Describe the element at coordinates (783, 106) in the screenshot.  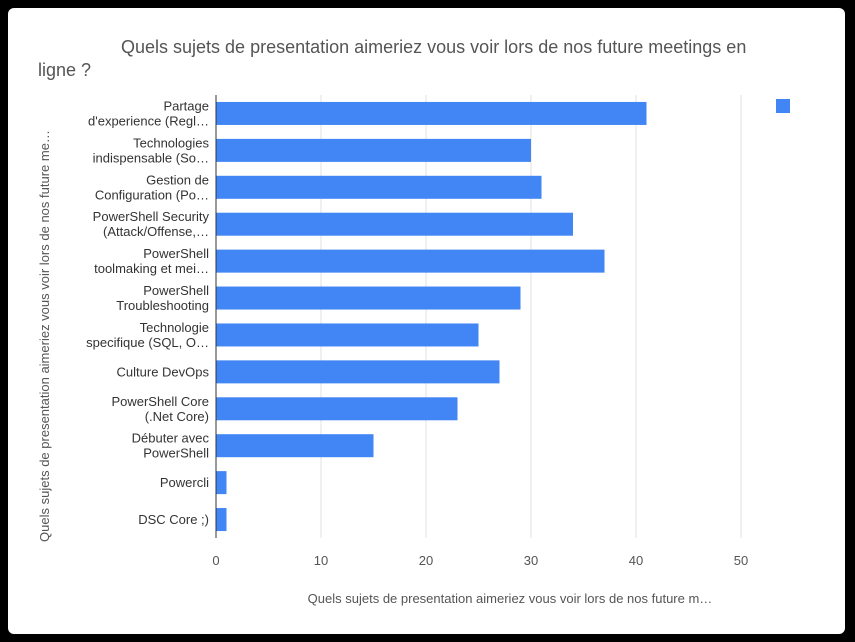
I see `legend-swatch` at that location.